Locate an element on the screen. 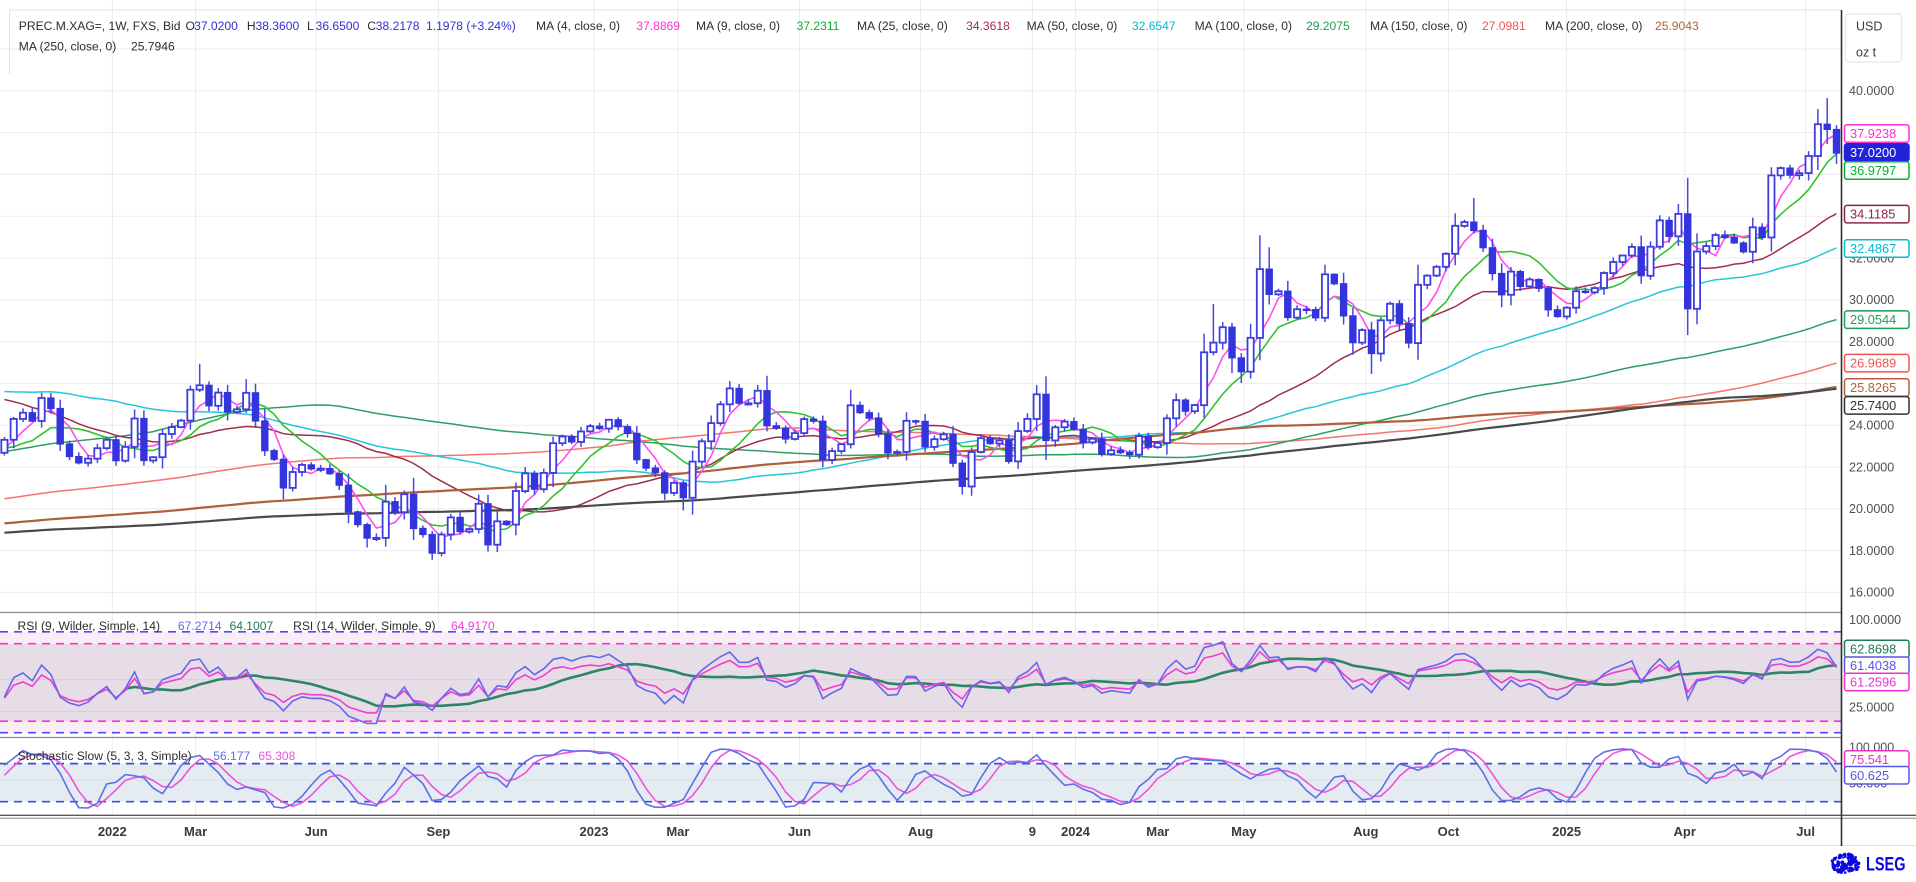  svg-text: 38.3600 is located at coordinates (278, 26).